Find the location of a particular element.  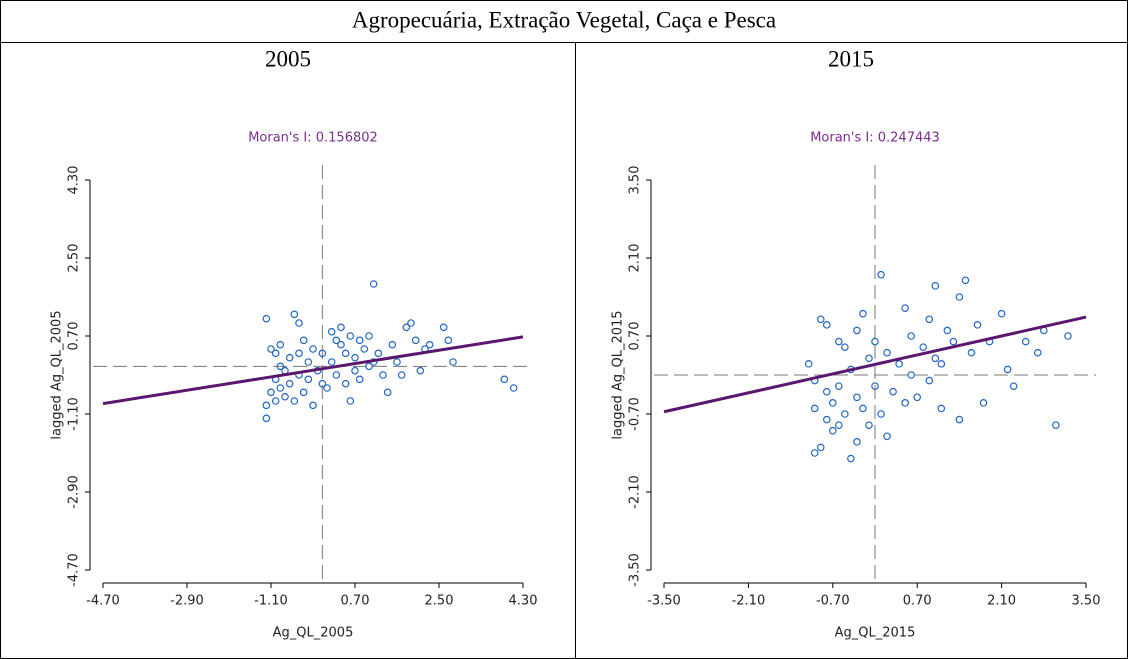

x-tick-label: -2.90 is located at coordinates (187, 601).